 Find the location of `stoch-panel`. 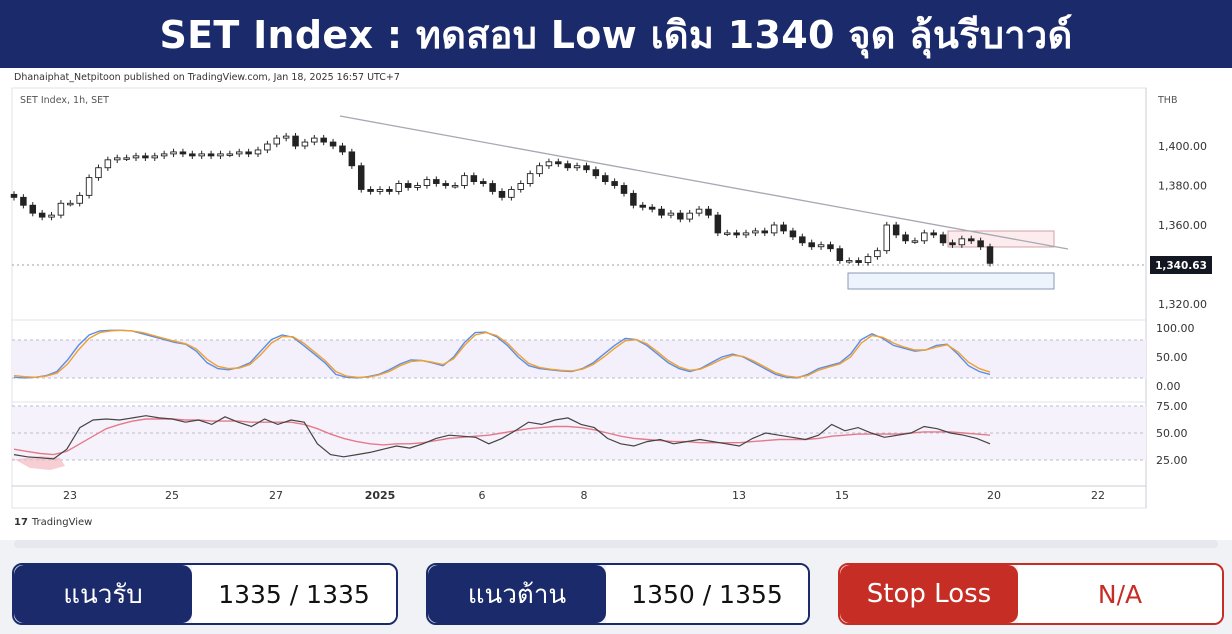

stoch-panel is located at coordinates (579, 354).